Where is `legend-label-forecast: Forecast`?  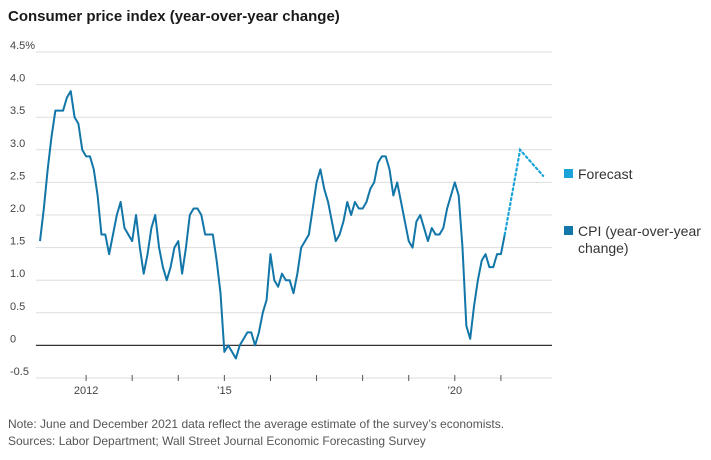 legend-label-forecast: Forecast is located at coordinates (605, 174).